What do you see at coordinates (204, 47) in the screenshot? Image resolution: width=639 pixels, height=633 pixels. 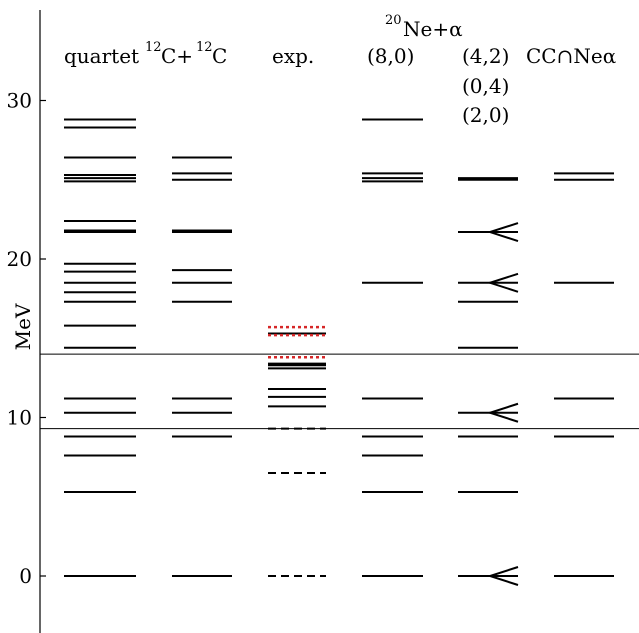 I see `header-cc-sup2: 12` at bounding box center [204, 47].